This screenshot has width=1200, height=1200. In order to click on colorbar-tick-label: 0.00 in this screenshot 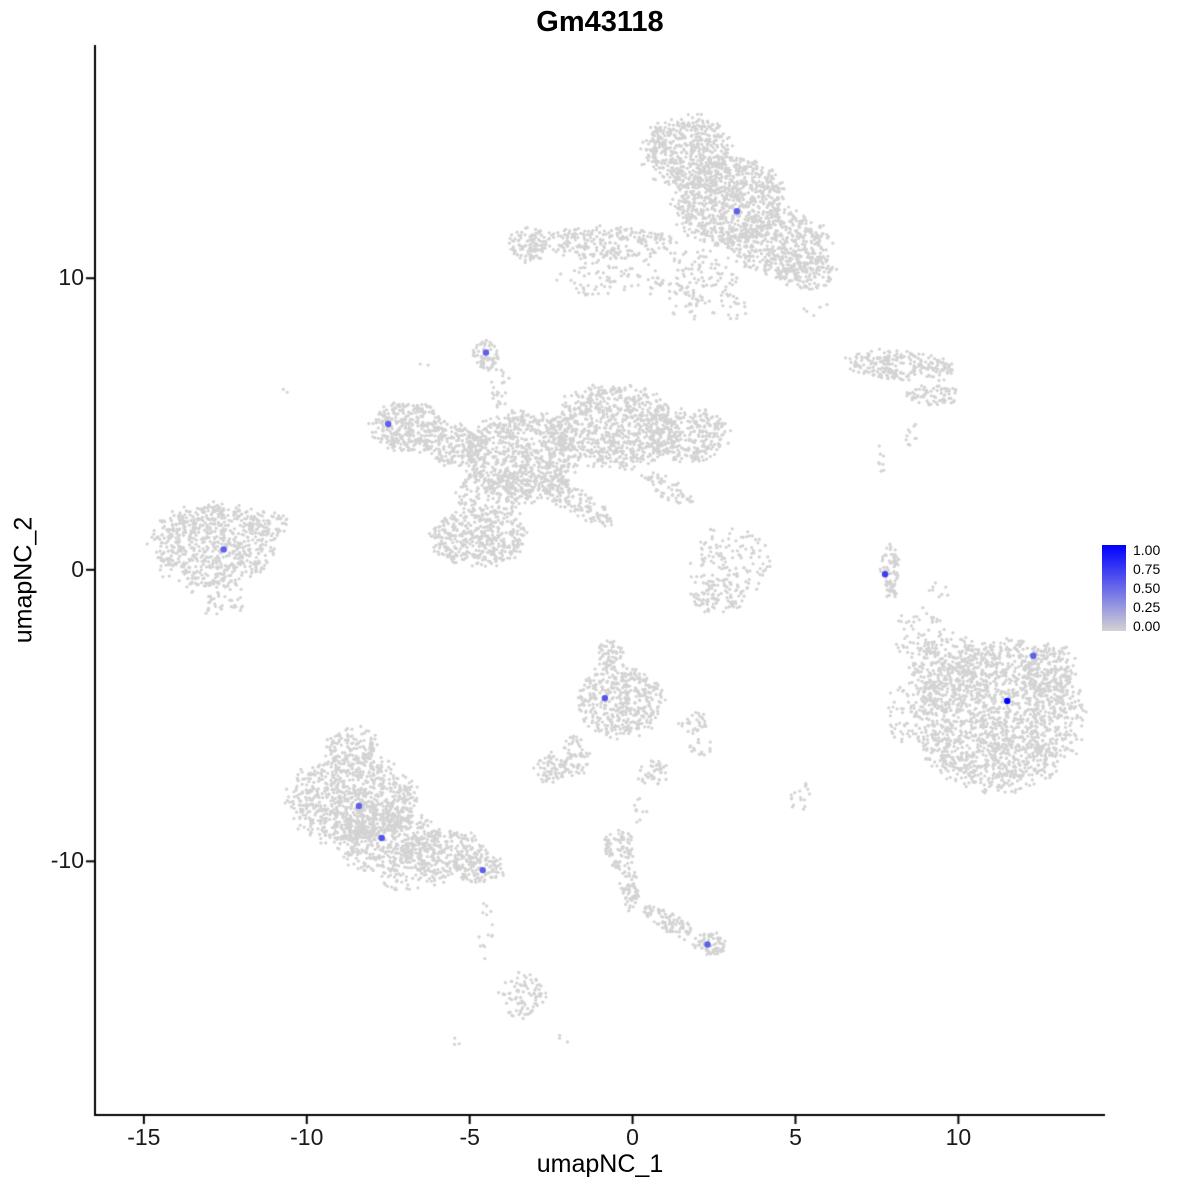, I will do `click(1147, 626)`.